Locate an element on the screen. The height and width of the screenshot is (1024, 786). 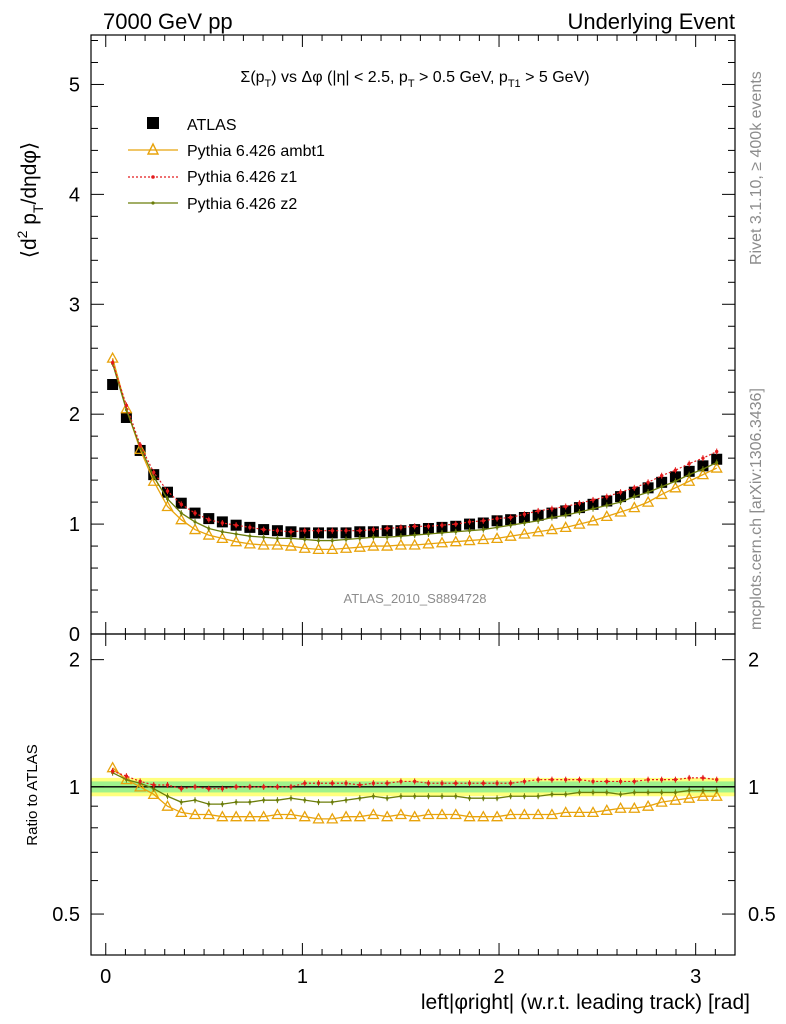
ratio-ambt1-line is located at coordinates (414, 793).